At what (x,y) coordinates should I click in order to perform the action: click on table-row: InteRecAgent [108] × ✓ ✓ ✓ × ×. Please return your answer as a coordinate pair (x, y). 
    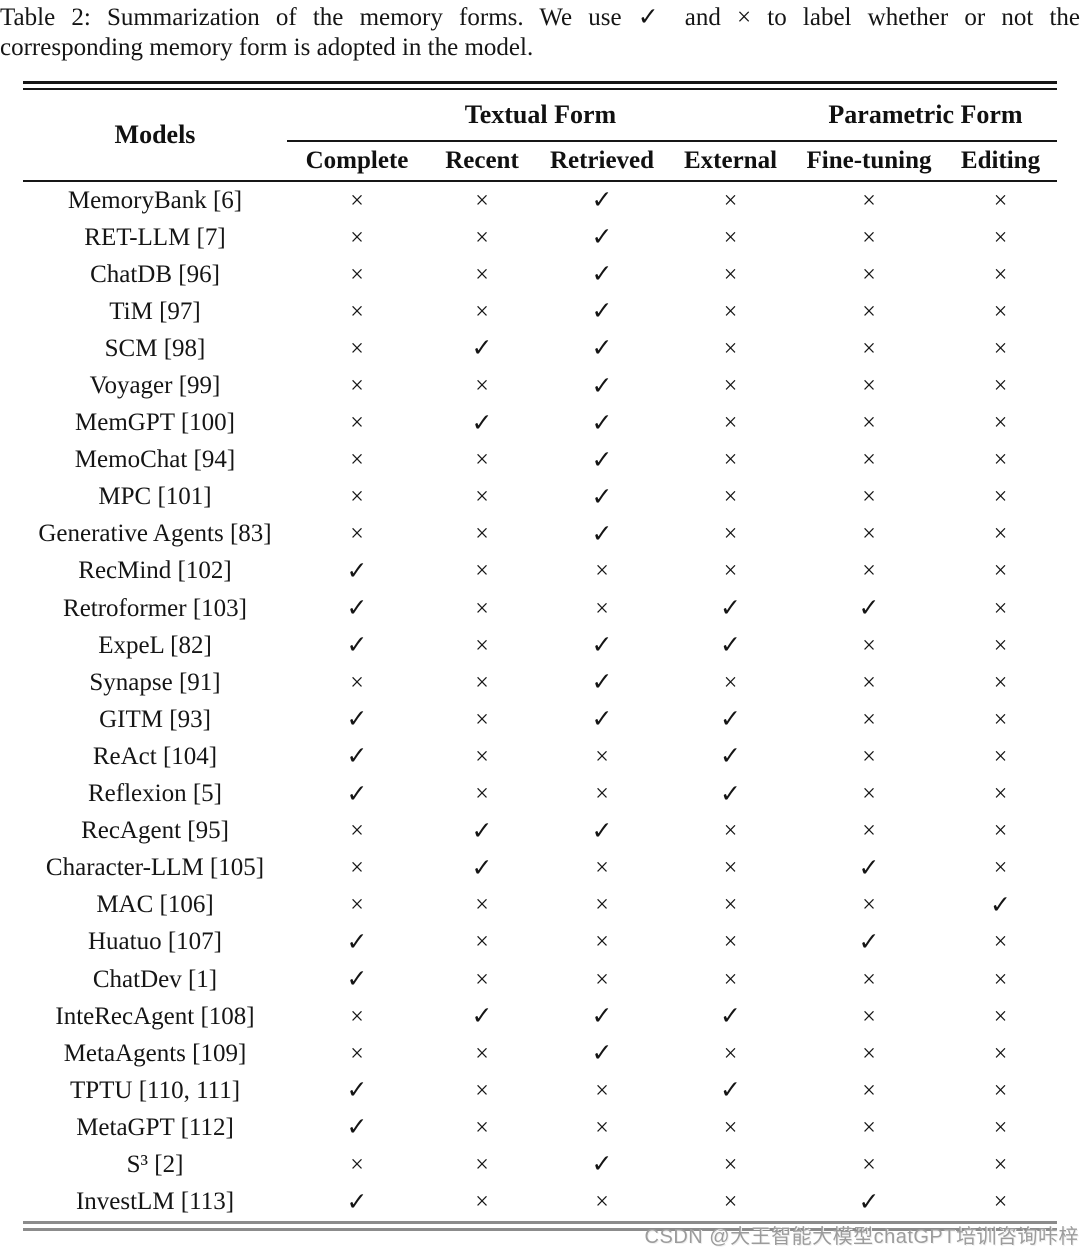
    Looking at the image, I should click on (540, 1016).